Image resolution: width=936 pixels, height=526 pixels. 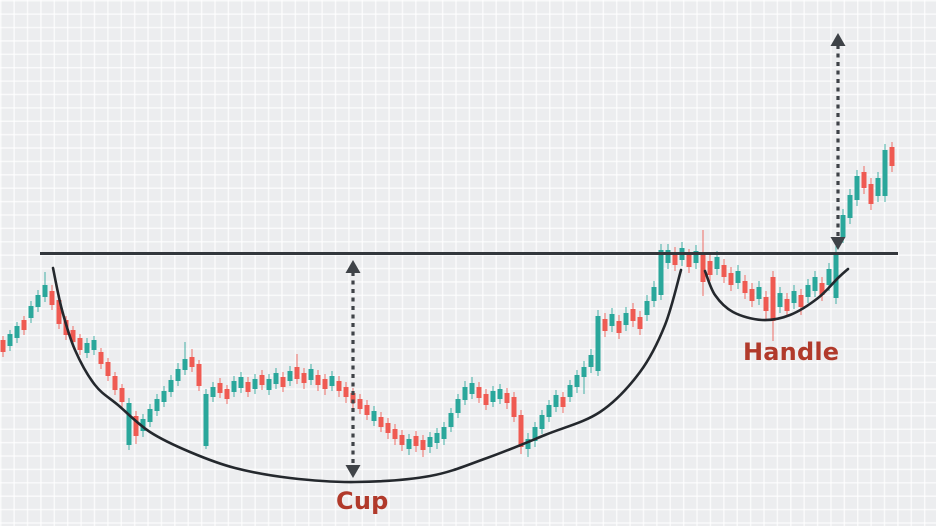 I want to click on cup-label: Cup, so click(x=362, y=501).